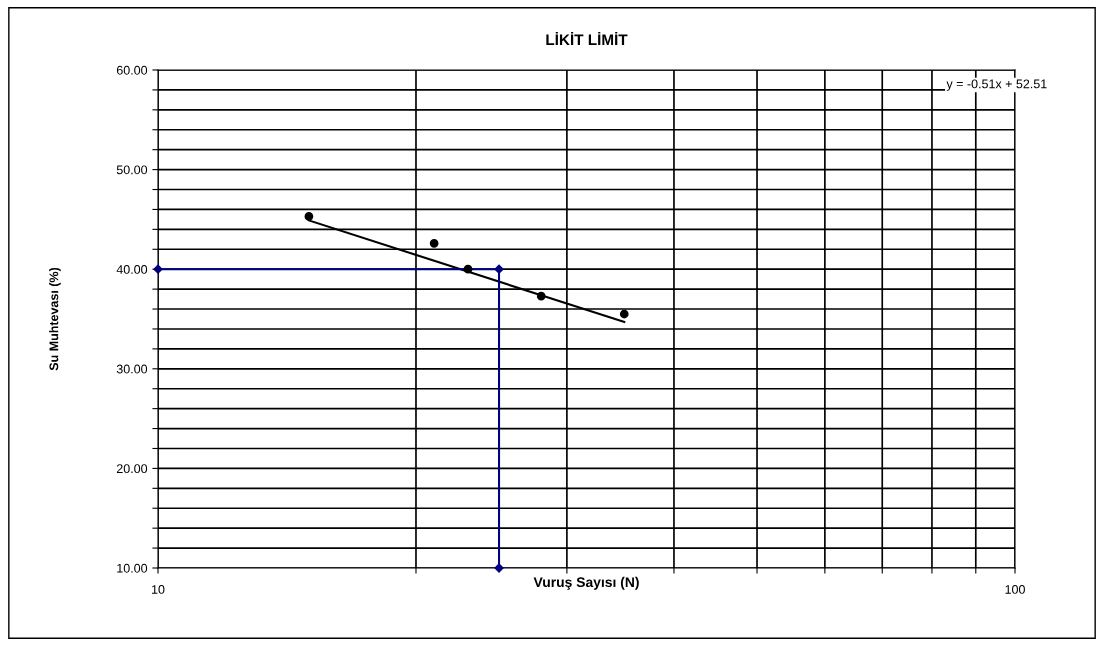 The width and height of the screenshot is (1104, 646). I want to click on annotation: y = -0.51x + 52.51, so click(996, 85).